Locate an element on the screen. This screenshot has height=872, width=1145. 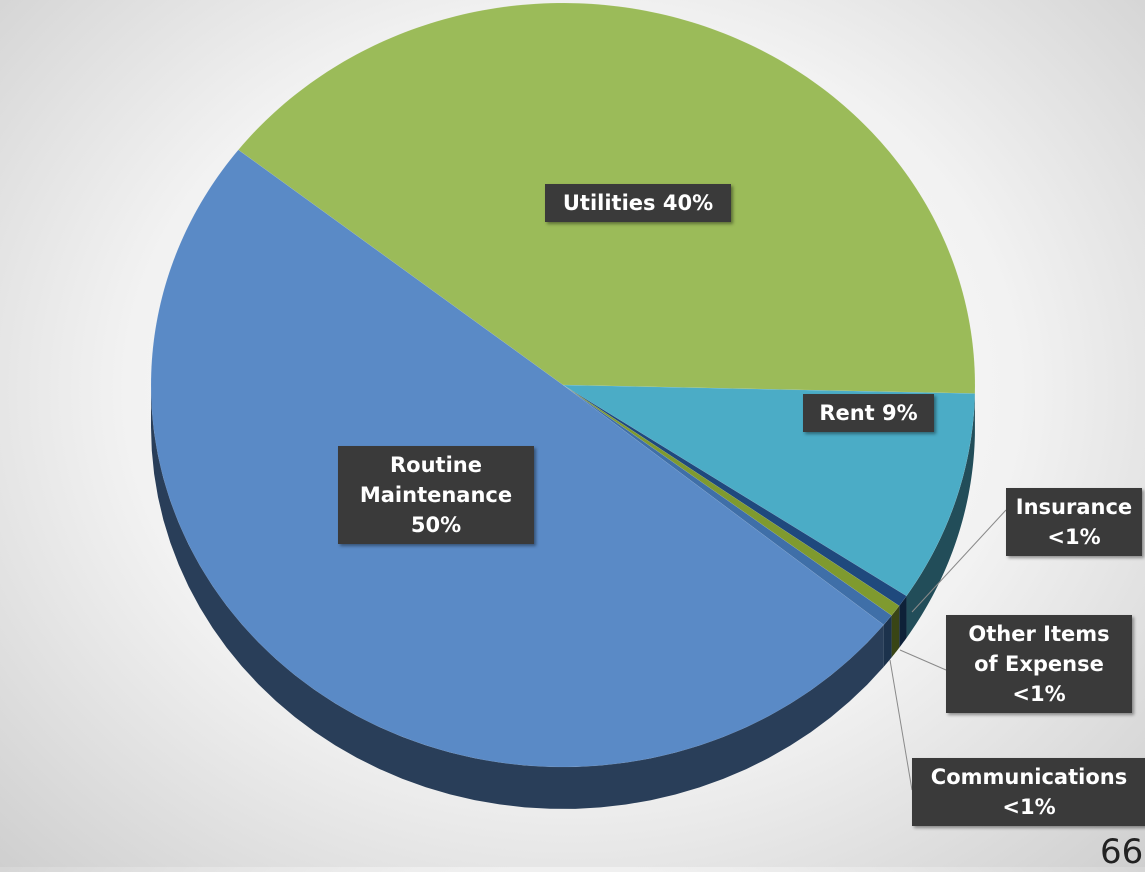
data-label: Utilities 40% is located at coordinates (638, 203).